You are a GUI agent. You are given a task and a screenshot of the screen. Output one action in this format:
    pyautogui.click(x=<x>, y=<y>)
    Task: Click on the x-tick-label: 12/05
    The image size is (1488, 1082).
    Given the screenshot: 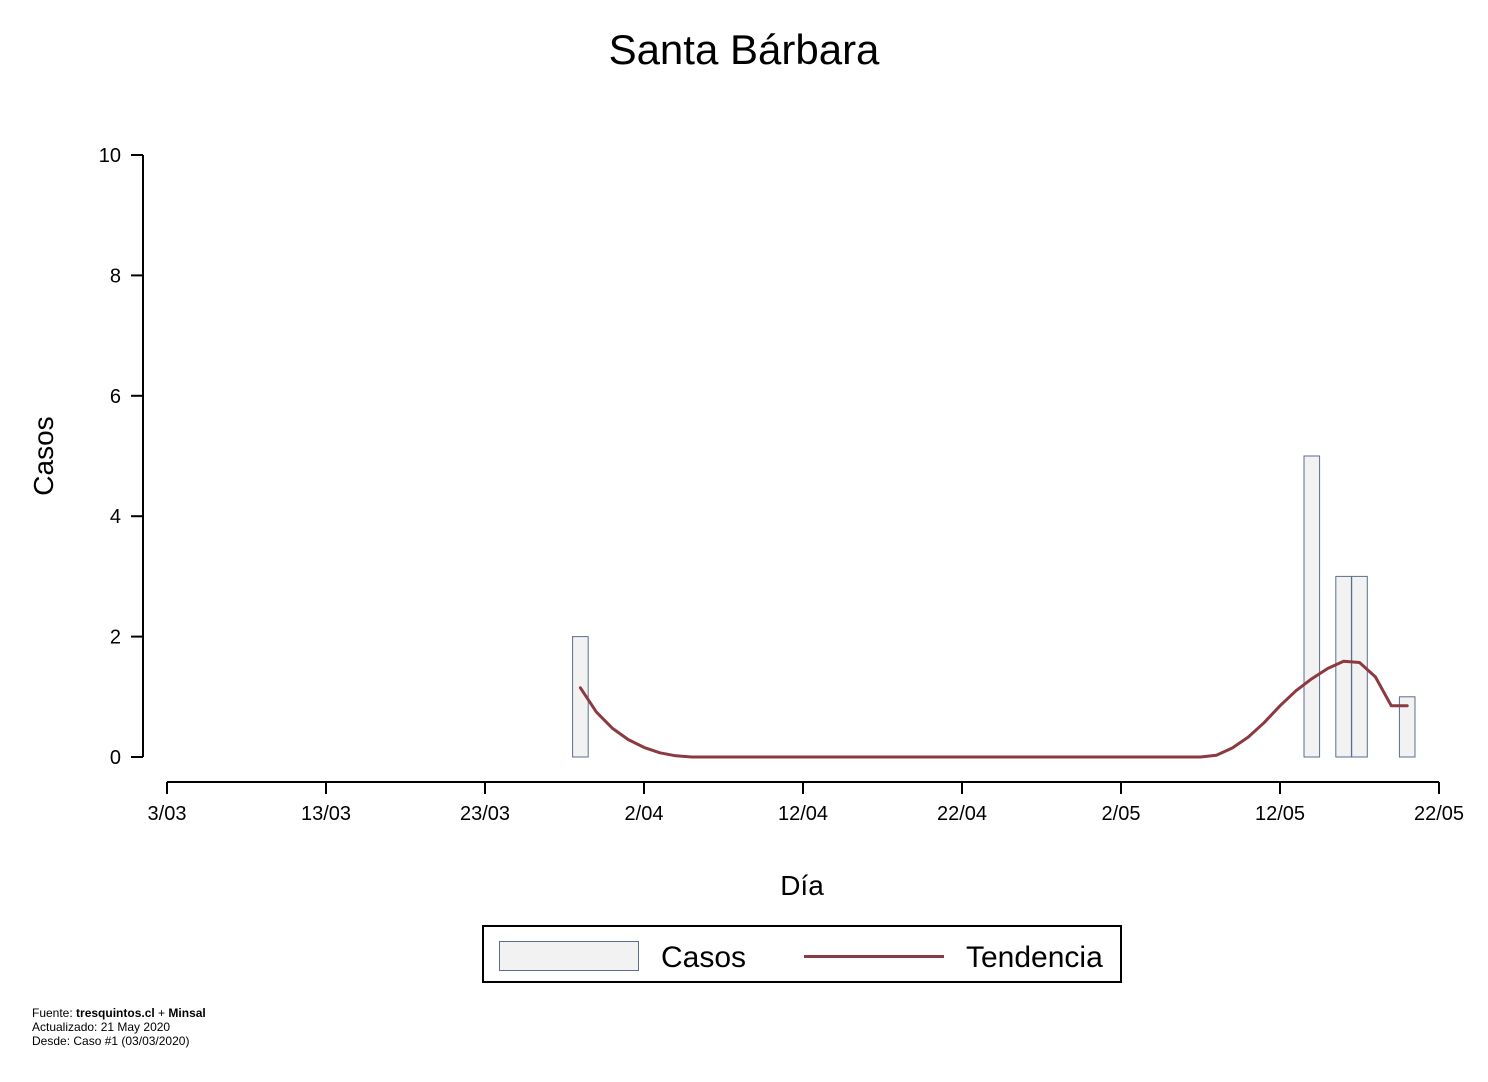 What is the action you would take?
    pyautogui.click(x=1280, y=814)
    